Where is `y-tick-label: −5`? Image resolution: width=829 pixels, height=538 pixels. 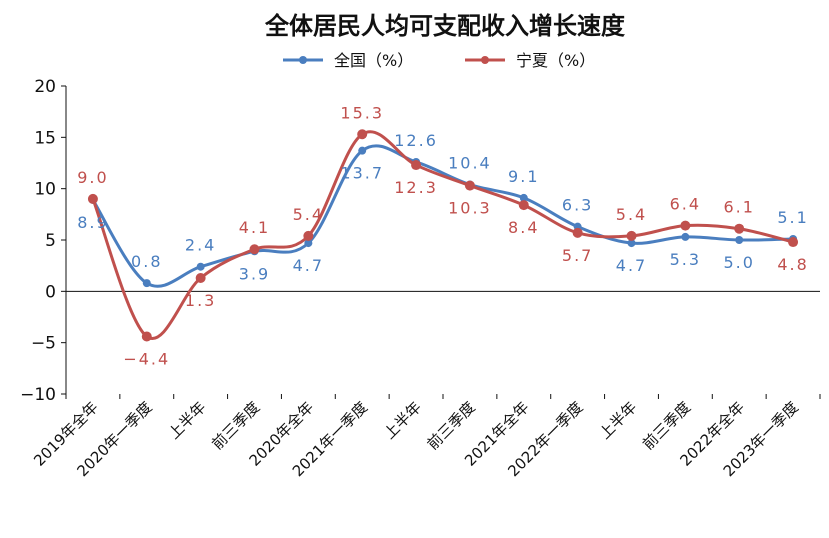 y-tick-label: −5 is located at coordinates (43, 344).